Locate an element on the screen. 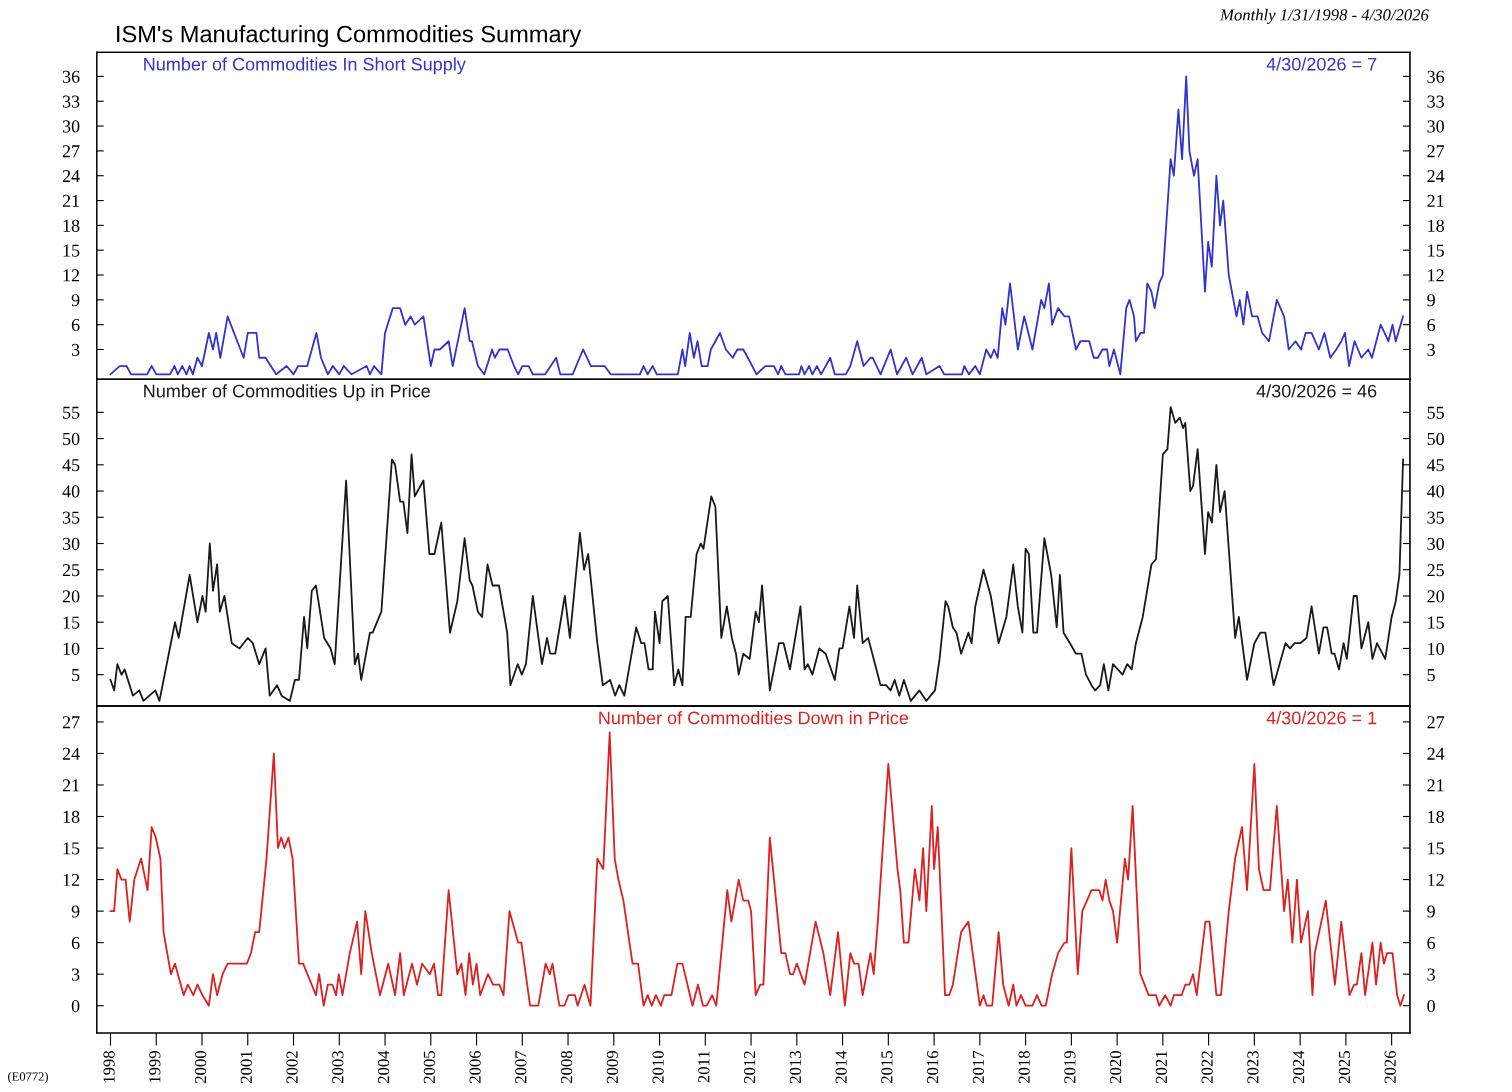 This screenshot has width=1512, height=1092. x-tick-label: 2002 is located at coordinates (292, 1067).